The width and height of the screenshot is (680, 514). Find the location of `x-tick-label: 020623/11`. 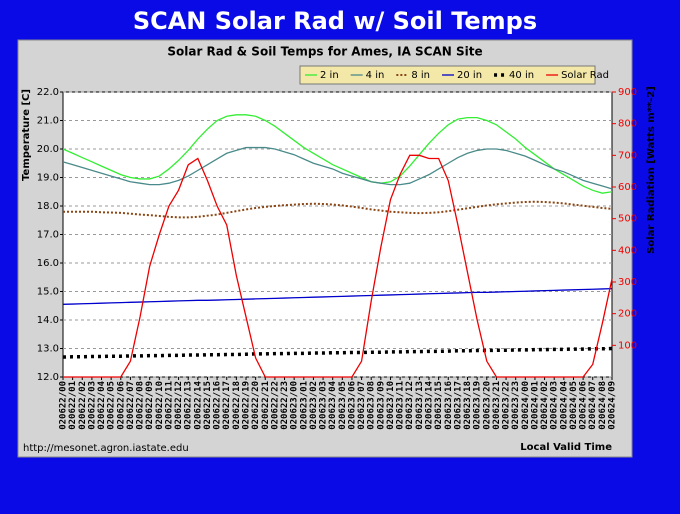

x-tick-label: 020623/11 is located at coordinates (401, 405).